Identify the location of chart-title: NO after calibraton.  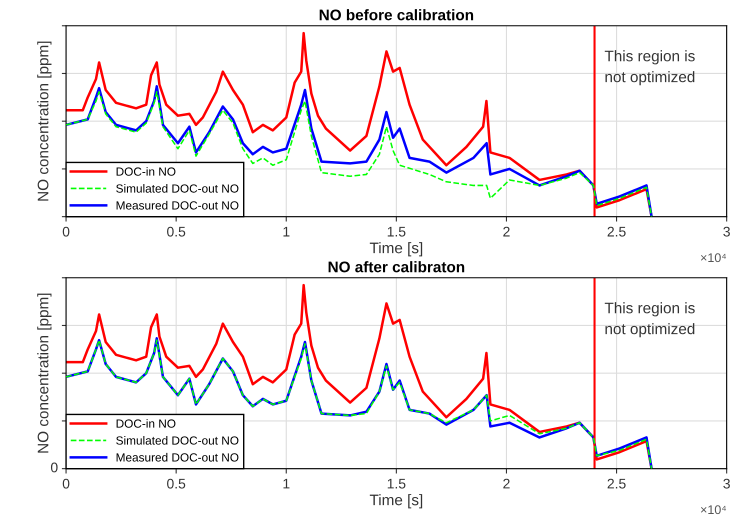
(396, 266).